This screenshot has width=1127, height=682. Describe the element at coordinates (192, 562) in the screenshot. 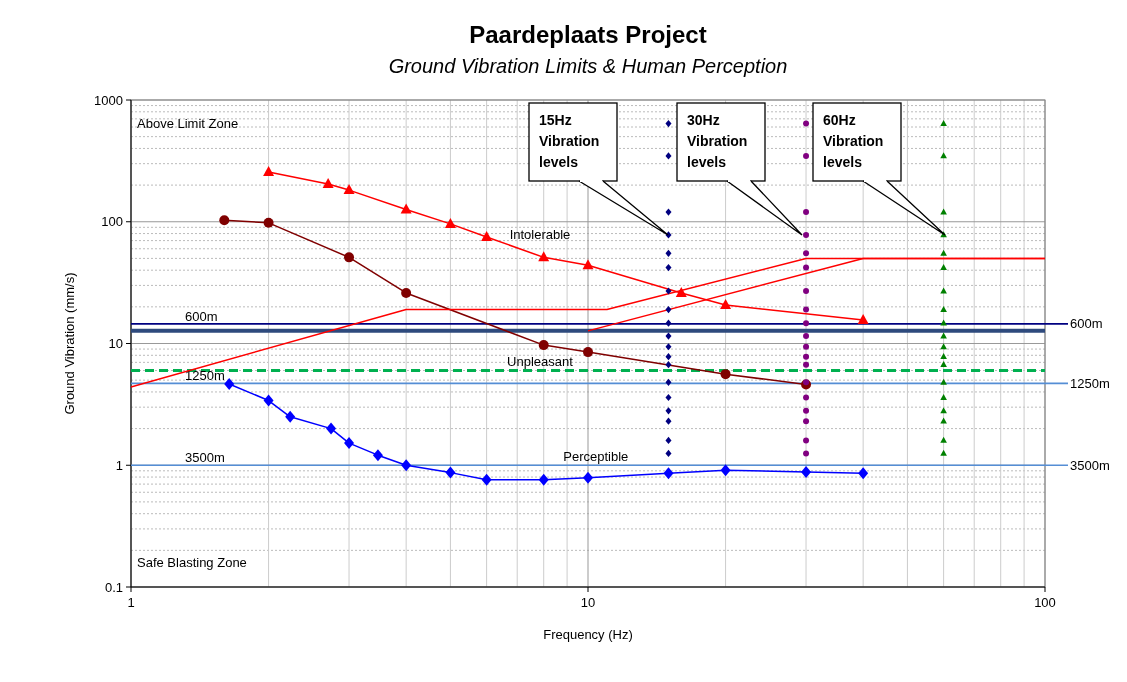

I see `annotation: Safe Blasting Zone` at that location.